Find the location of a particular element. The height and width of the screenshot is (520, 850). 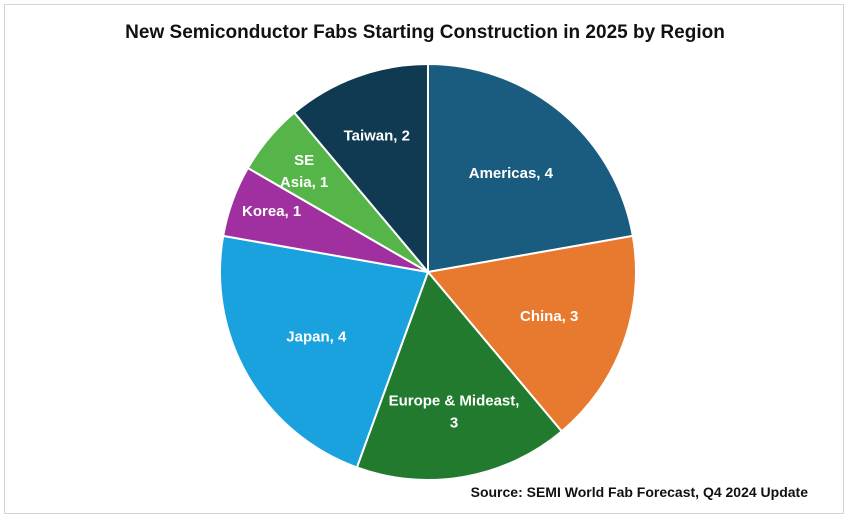

slice-label-korea: Korea, 1 is located at coordinates (271, 211).